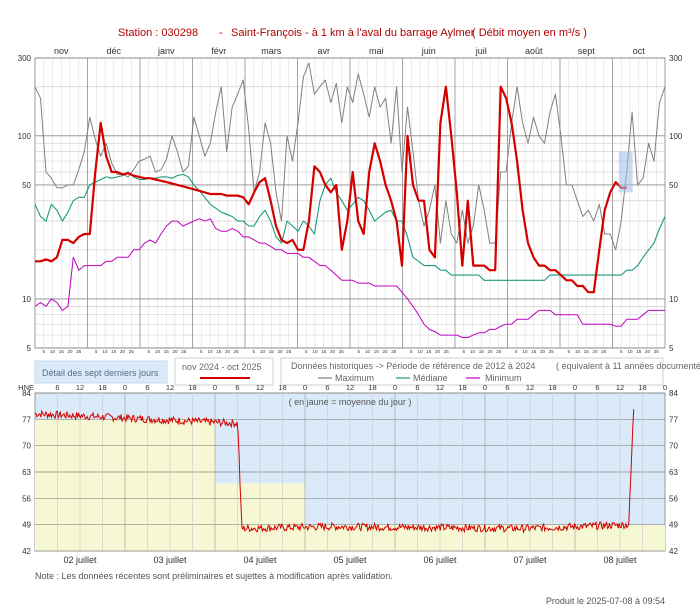 This screenshot has width=700, height=610. What do you see at coordinates (224, 371) in the screenshot?
I see `current-legend-box` at bounding box center [224, 371].